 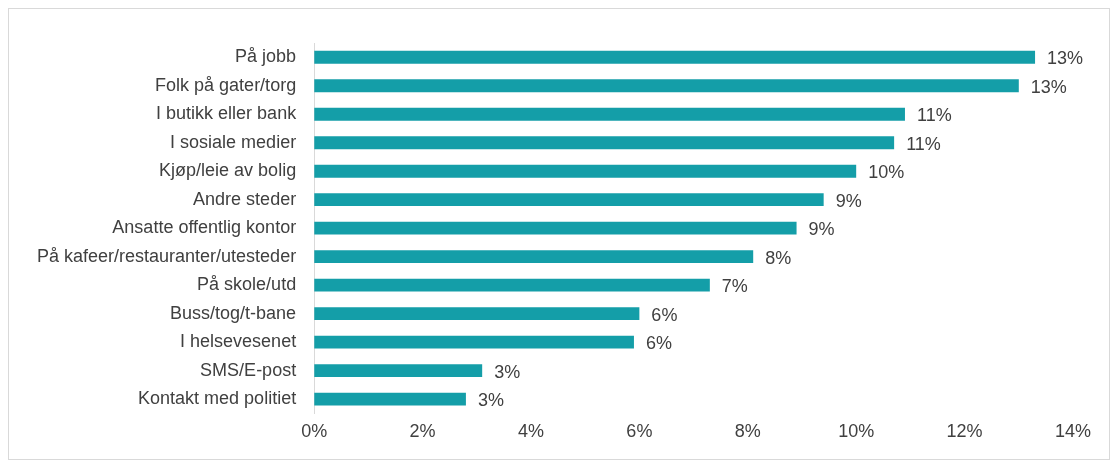 What do you see at coordinates (233, 312) in the screenshot?
I see `y-tick-label: Buss/tog/t-bane` at bounding box center [233, 312].